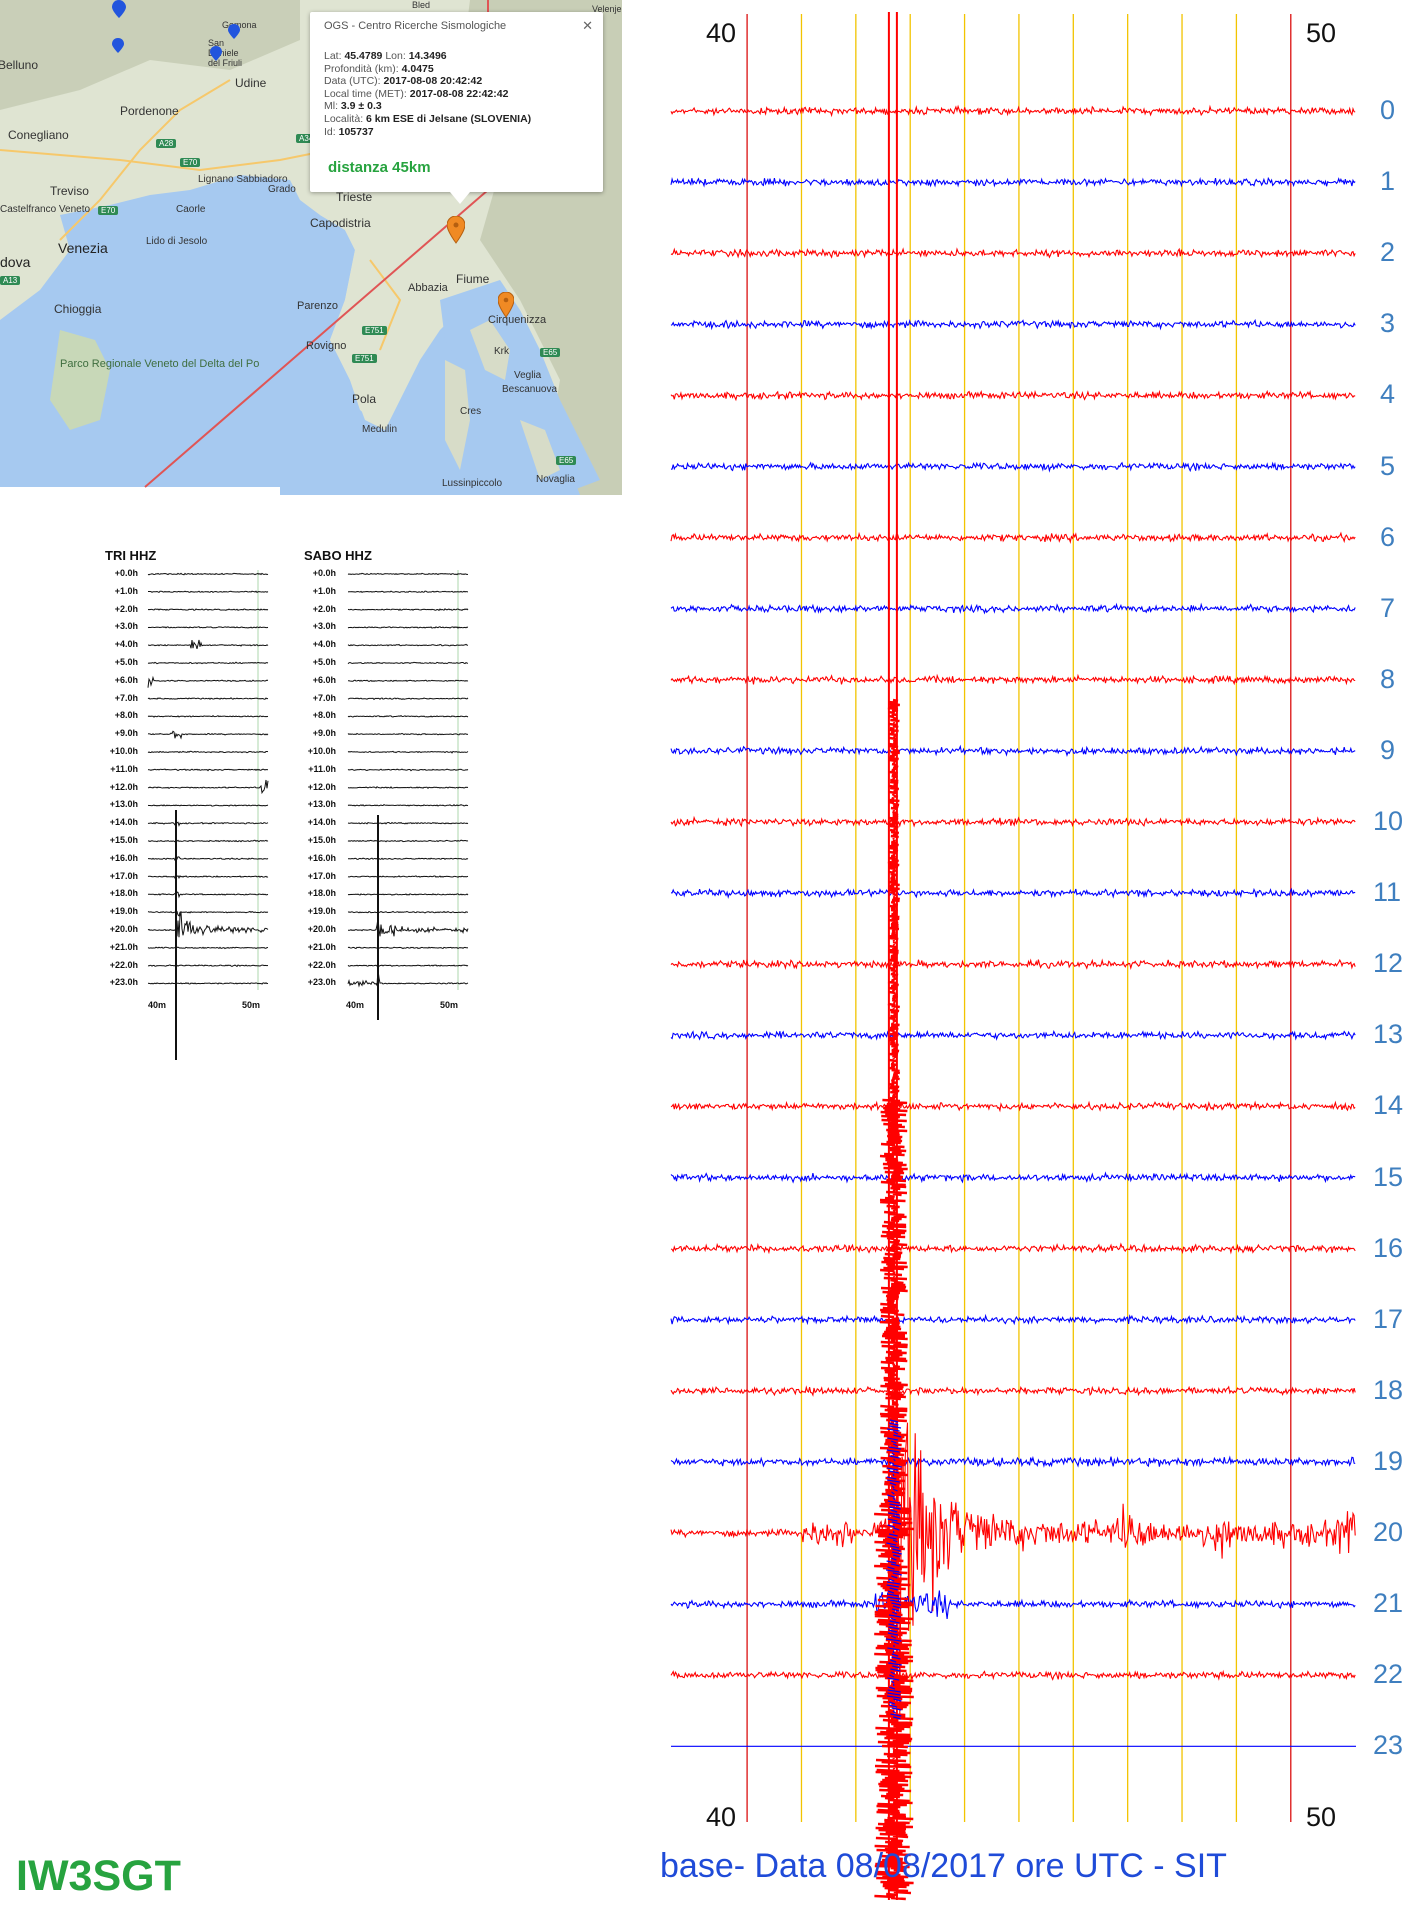 This screenshot has width=1418, height=1914. Describe the element at coordinates (1388, 963) in the screenshot. I see `hour-row-label: 12` at that location.